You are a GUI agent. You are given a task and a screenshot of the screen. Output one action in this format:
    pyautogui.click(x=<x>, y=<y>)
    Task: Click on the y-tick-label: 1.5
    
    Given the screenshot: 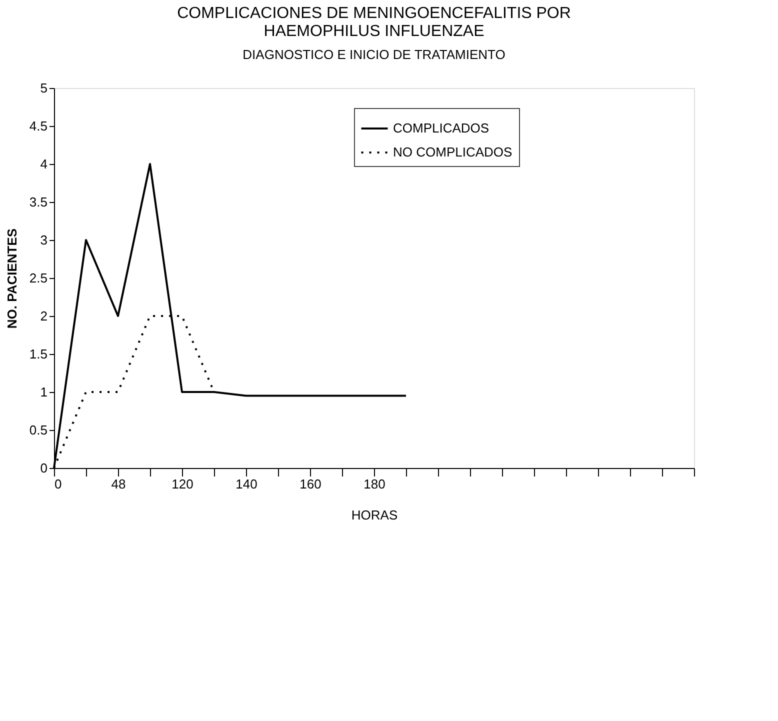 What is the action you would take?
    pyautogui.click(x=38, y=354)
    